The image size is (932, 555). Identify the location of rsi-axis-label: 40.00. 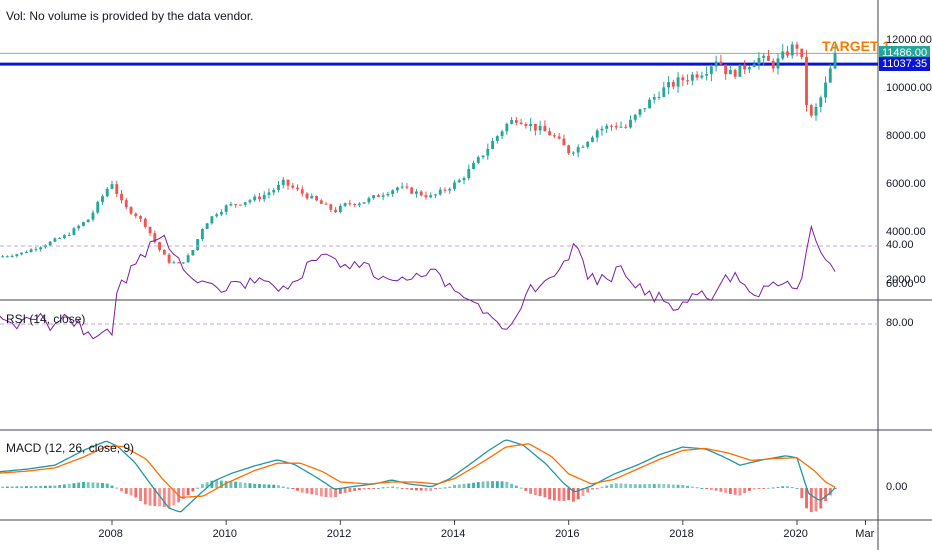
(900, 245).